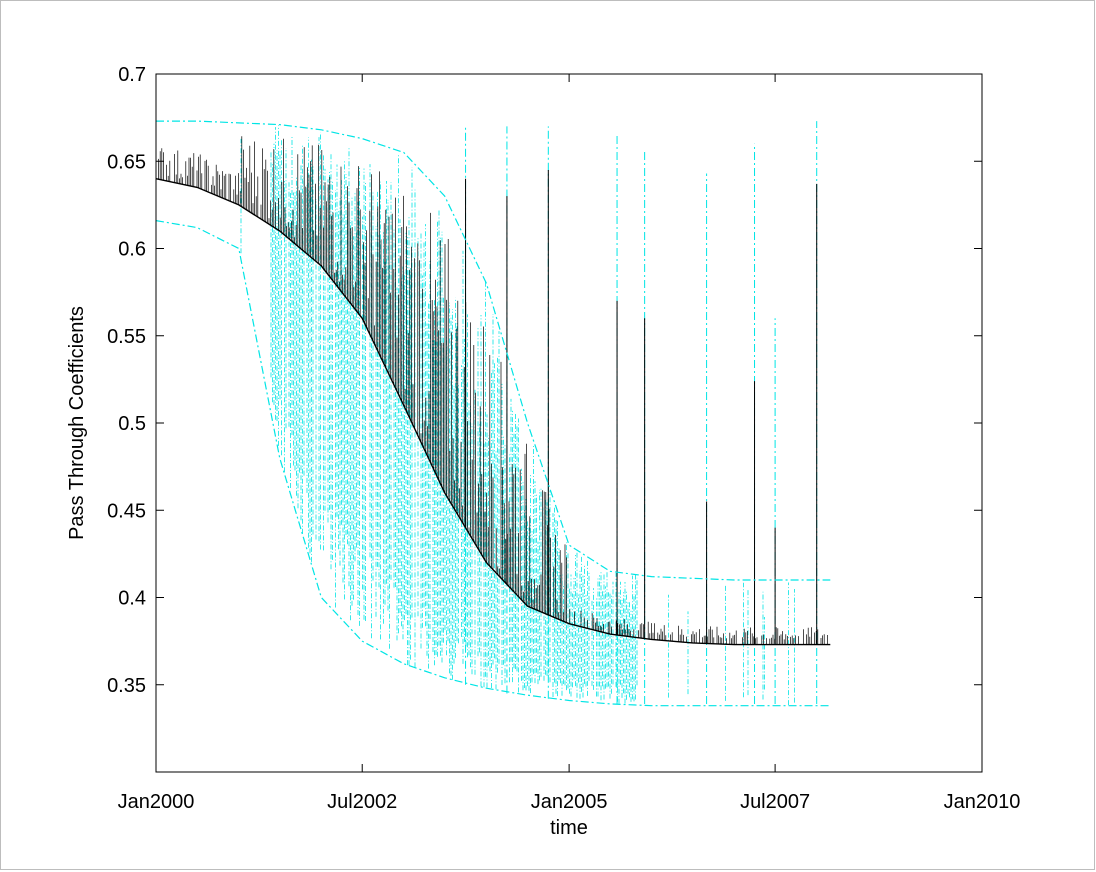 Image resolution: width=1096 pixels, height=872 pixels. What do you see at coordinates (126, 686) in the screenshot?
I see `y-tick-label-0: 0.35` at bounding box center [126, 686].